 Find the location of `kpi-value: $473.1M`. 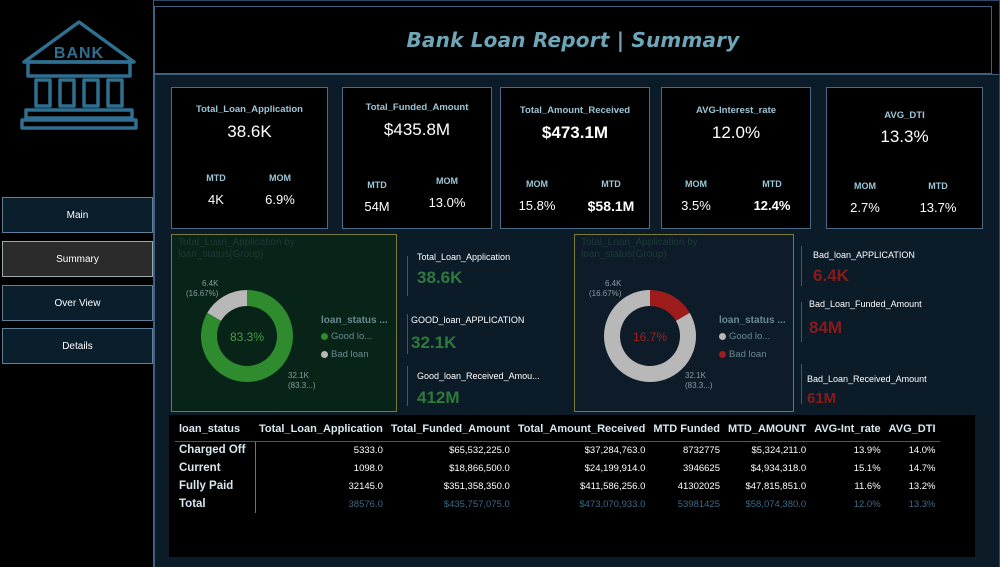

kpi-value: $473.1M is located at coordinates (575, 132).